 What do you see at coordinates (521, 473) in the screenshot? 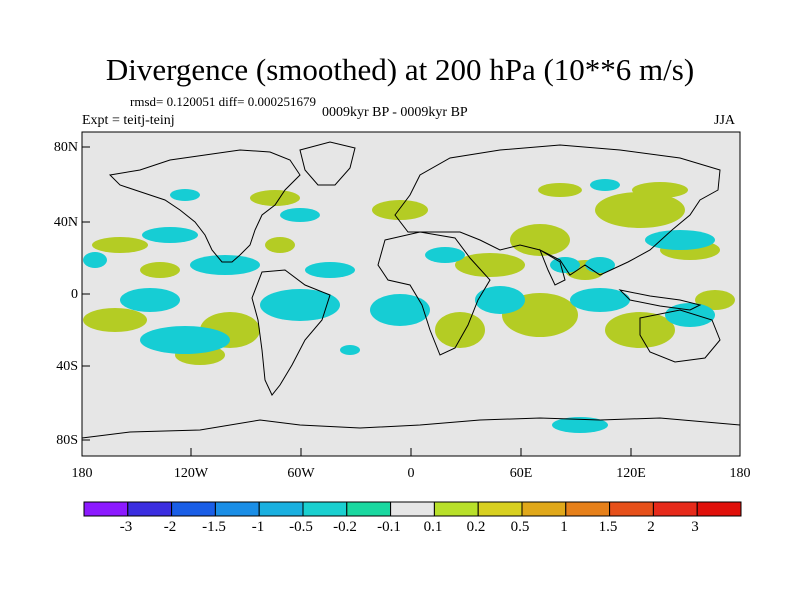
I see `x-tick-label: 60E` at bounding box center [521, 473].